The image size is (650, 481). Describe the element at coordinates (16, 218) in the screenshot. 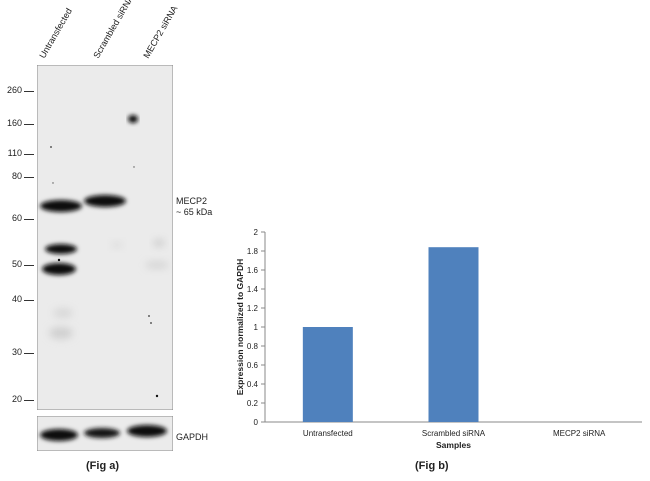

I see `marker-60: 60` at that location.